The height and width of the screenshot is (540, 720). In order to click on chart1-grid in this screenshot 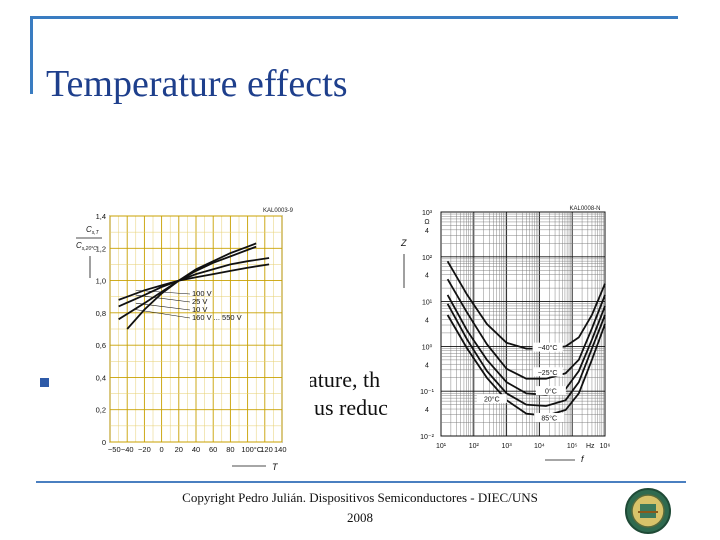, I will do `click(196, 329)`.